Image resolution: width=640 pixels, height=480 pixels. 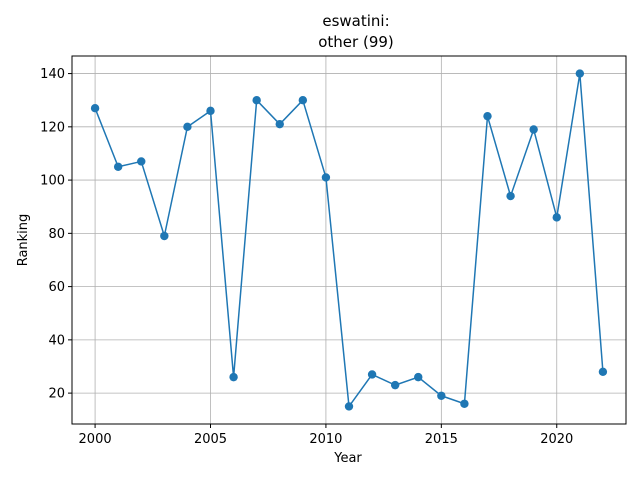 I want to click on x-tick-label: 2015, so click(x=441, y=439).